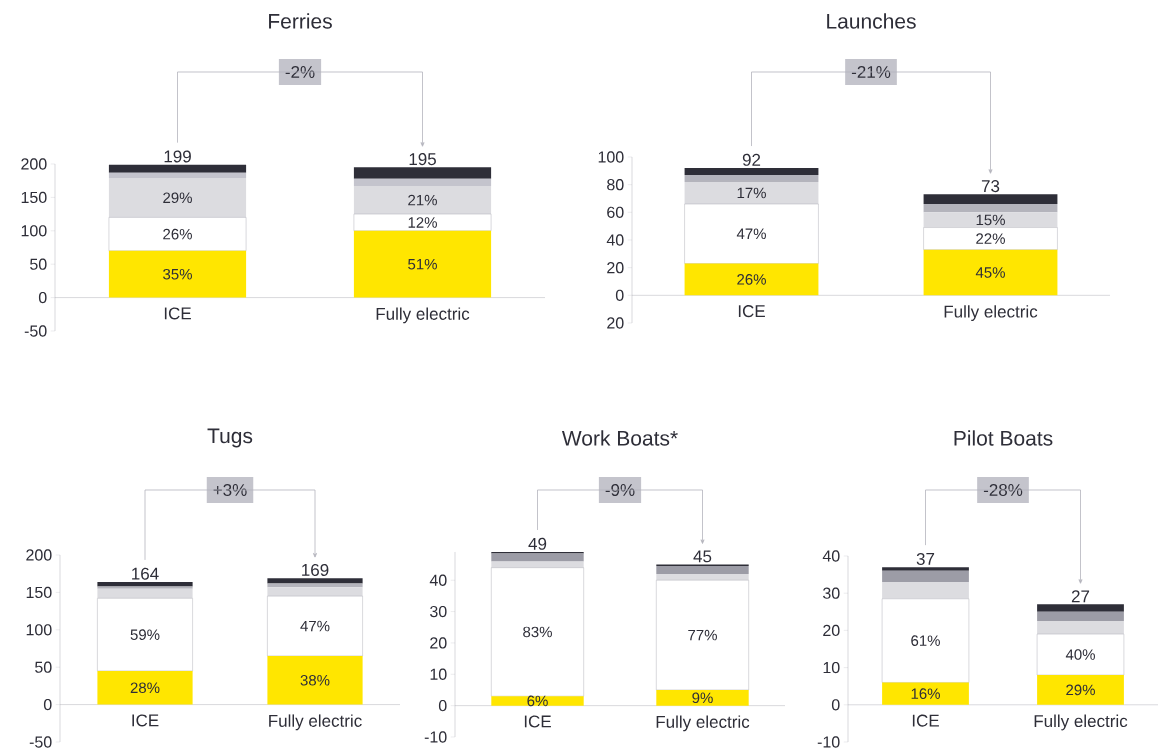  Describe the element at coordinates (702, 635) in the screenshot. I see `annotation: 77%` at that location.